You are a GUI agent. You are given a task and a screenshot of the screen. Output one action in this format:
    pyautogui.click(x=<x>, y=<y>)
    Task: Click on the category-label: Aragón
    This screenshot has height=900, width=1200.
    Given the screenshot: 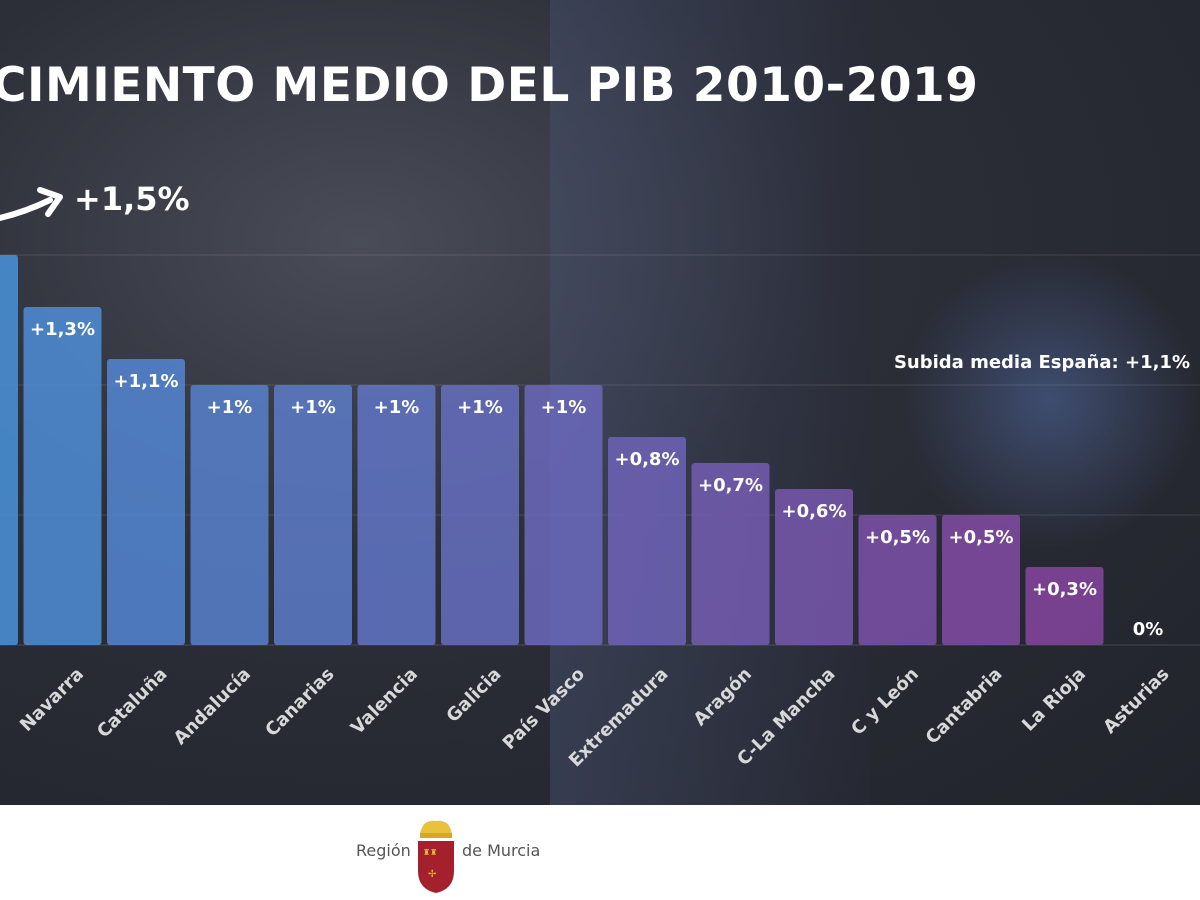 What is the action you would take?
    pyautogui.click(x=723, y=697)
    